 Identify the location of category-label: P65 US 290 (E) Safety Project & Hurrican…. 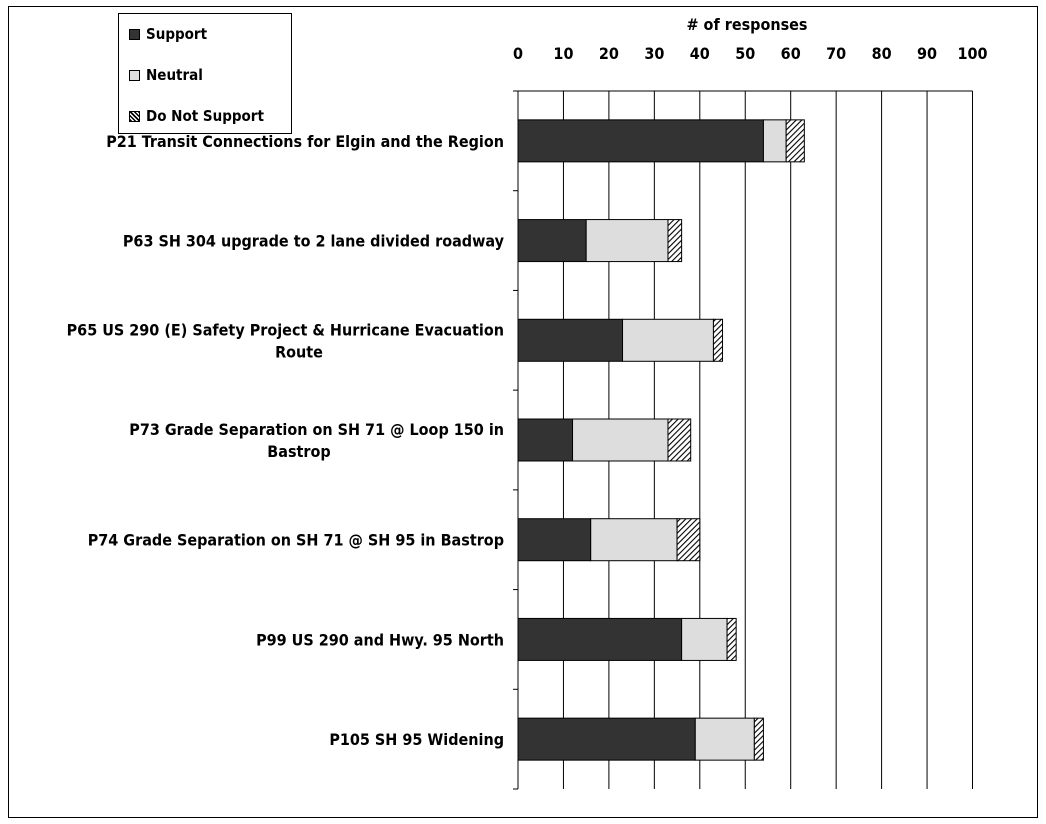
(285, 329).